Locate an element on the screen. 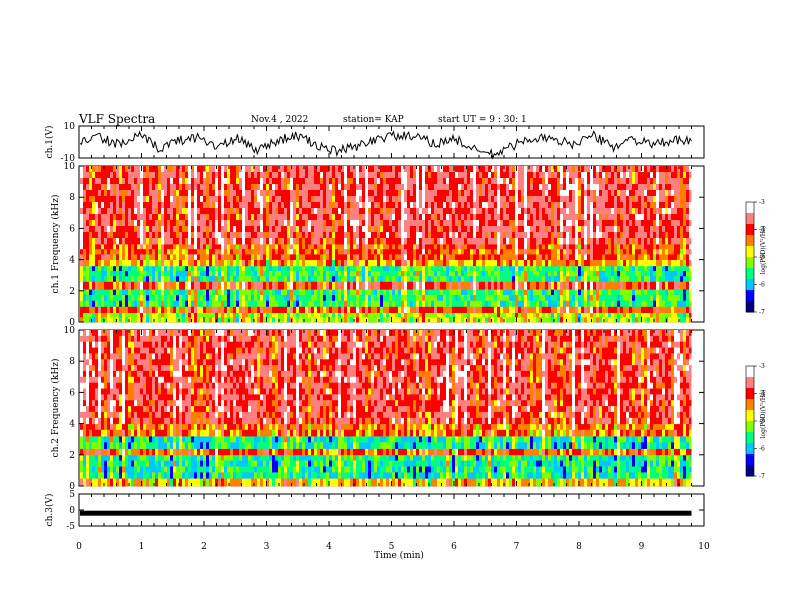 The height and width of the screenshot is (612, 792). figure-title: VLF Spectra is located at coordinates (116, 119).